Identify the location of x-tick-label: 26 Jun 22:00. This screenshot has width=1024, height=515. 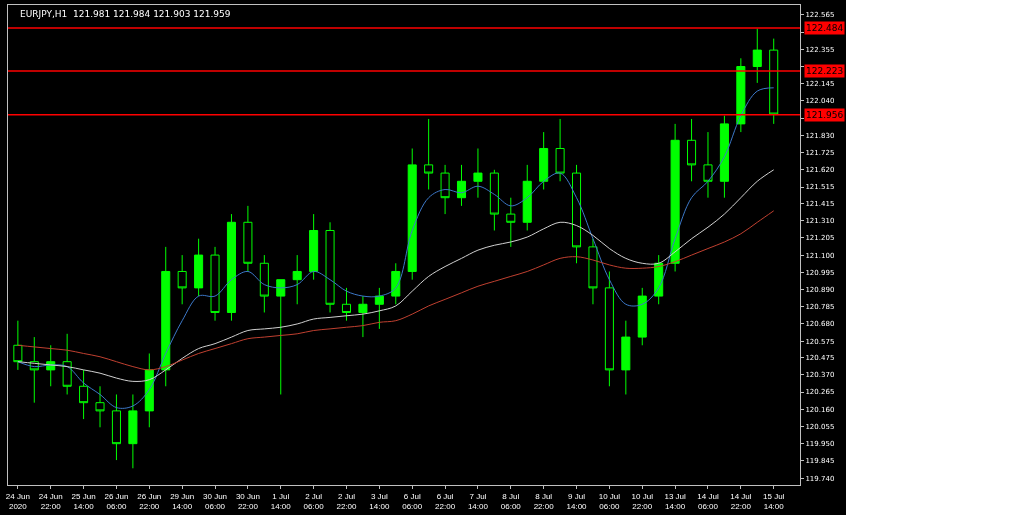
(149, 501).